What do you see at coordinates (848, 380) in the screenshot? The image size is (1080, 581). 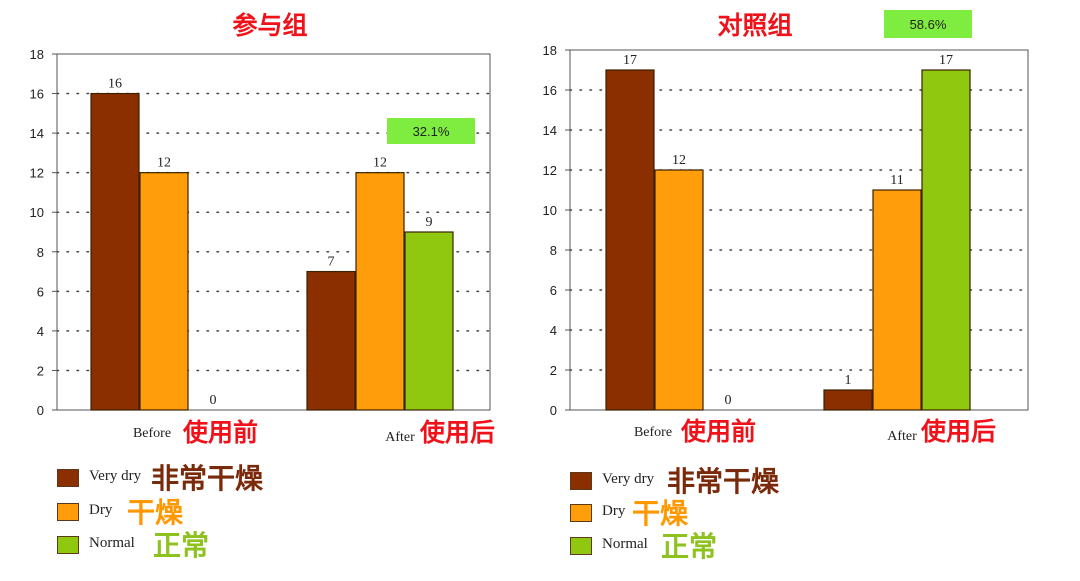 I see `data-label-very-dry-after: 1` at bounding box center [848, 380].